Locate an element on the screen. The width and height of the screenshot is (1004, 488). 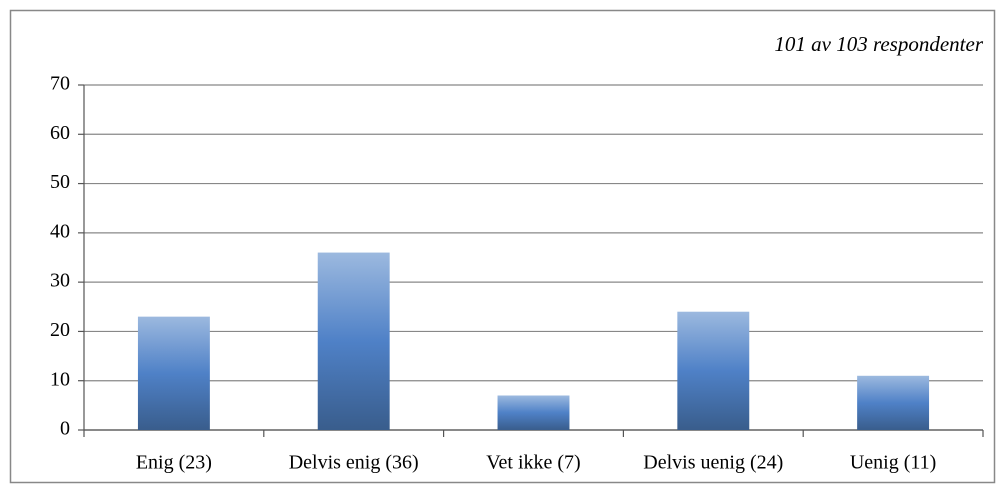
y-tick-label: 60 is located at coordinates (60, 133).